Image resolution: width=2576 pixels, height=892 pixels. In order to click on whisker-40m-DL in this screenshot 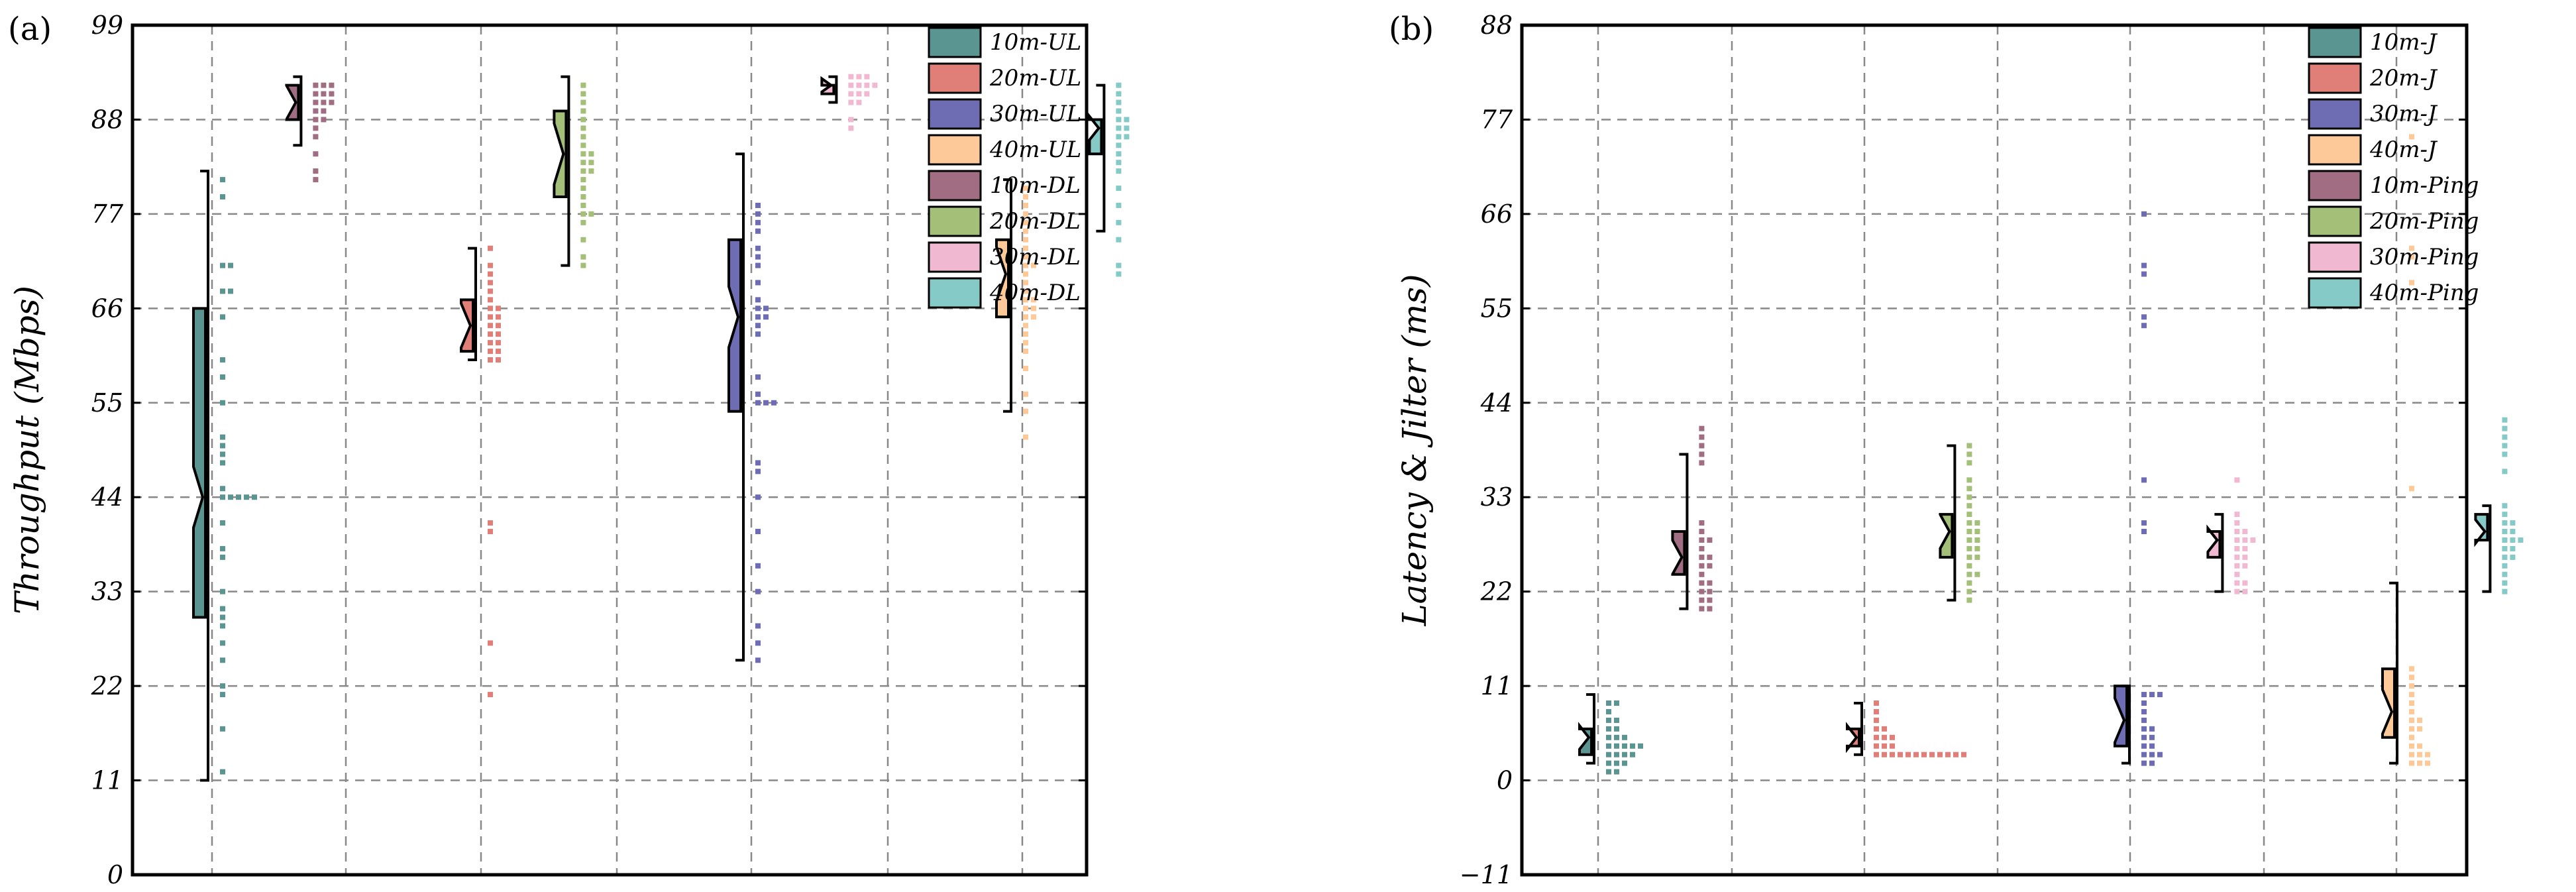, I will do `click(1101, 158)`.